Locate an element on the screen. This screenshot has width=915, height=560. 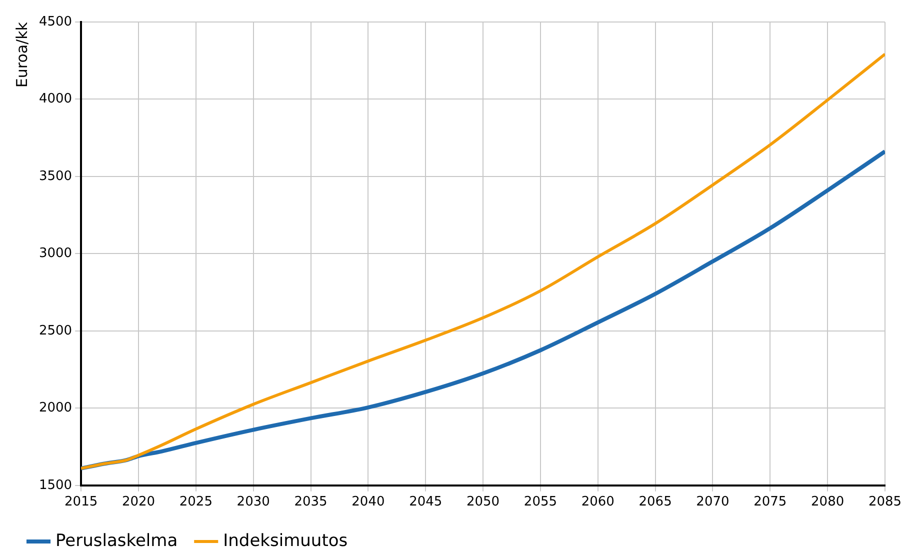
x-tick-label: 2060 is located at coordinates (597, 502).